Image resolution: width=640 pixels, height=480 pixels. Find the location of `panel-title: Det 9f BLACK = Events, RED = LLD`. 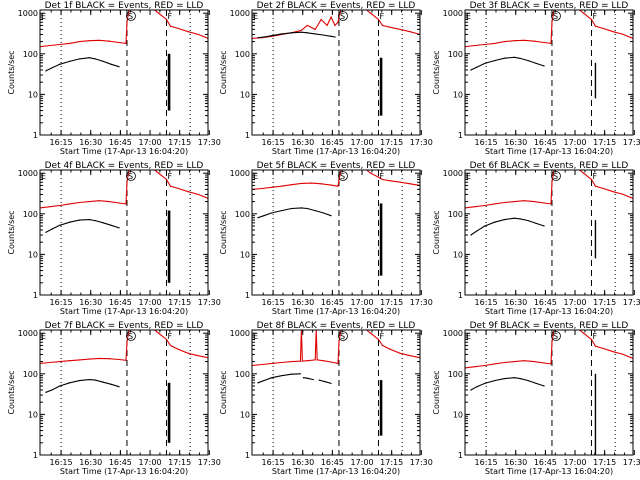

panel-title: Det 9f BLACK = Events, RED = LLD is located at coordinates (549, 326).